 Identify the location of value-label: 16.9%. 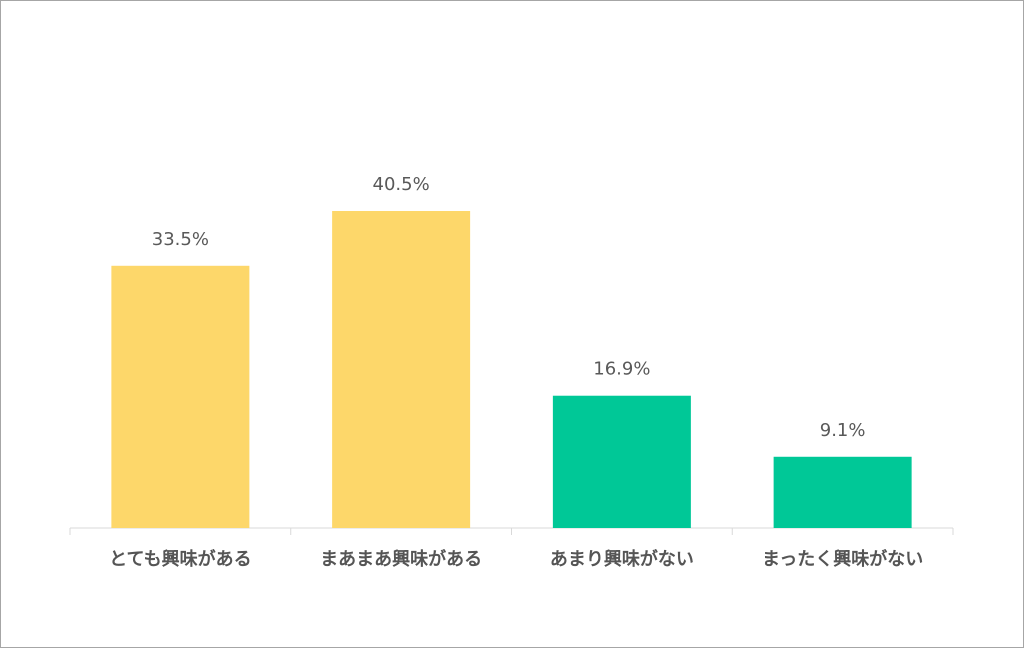
(621, 369).